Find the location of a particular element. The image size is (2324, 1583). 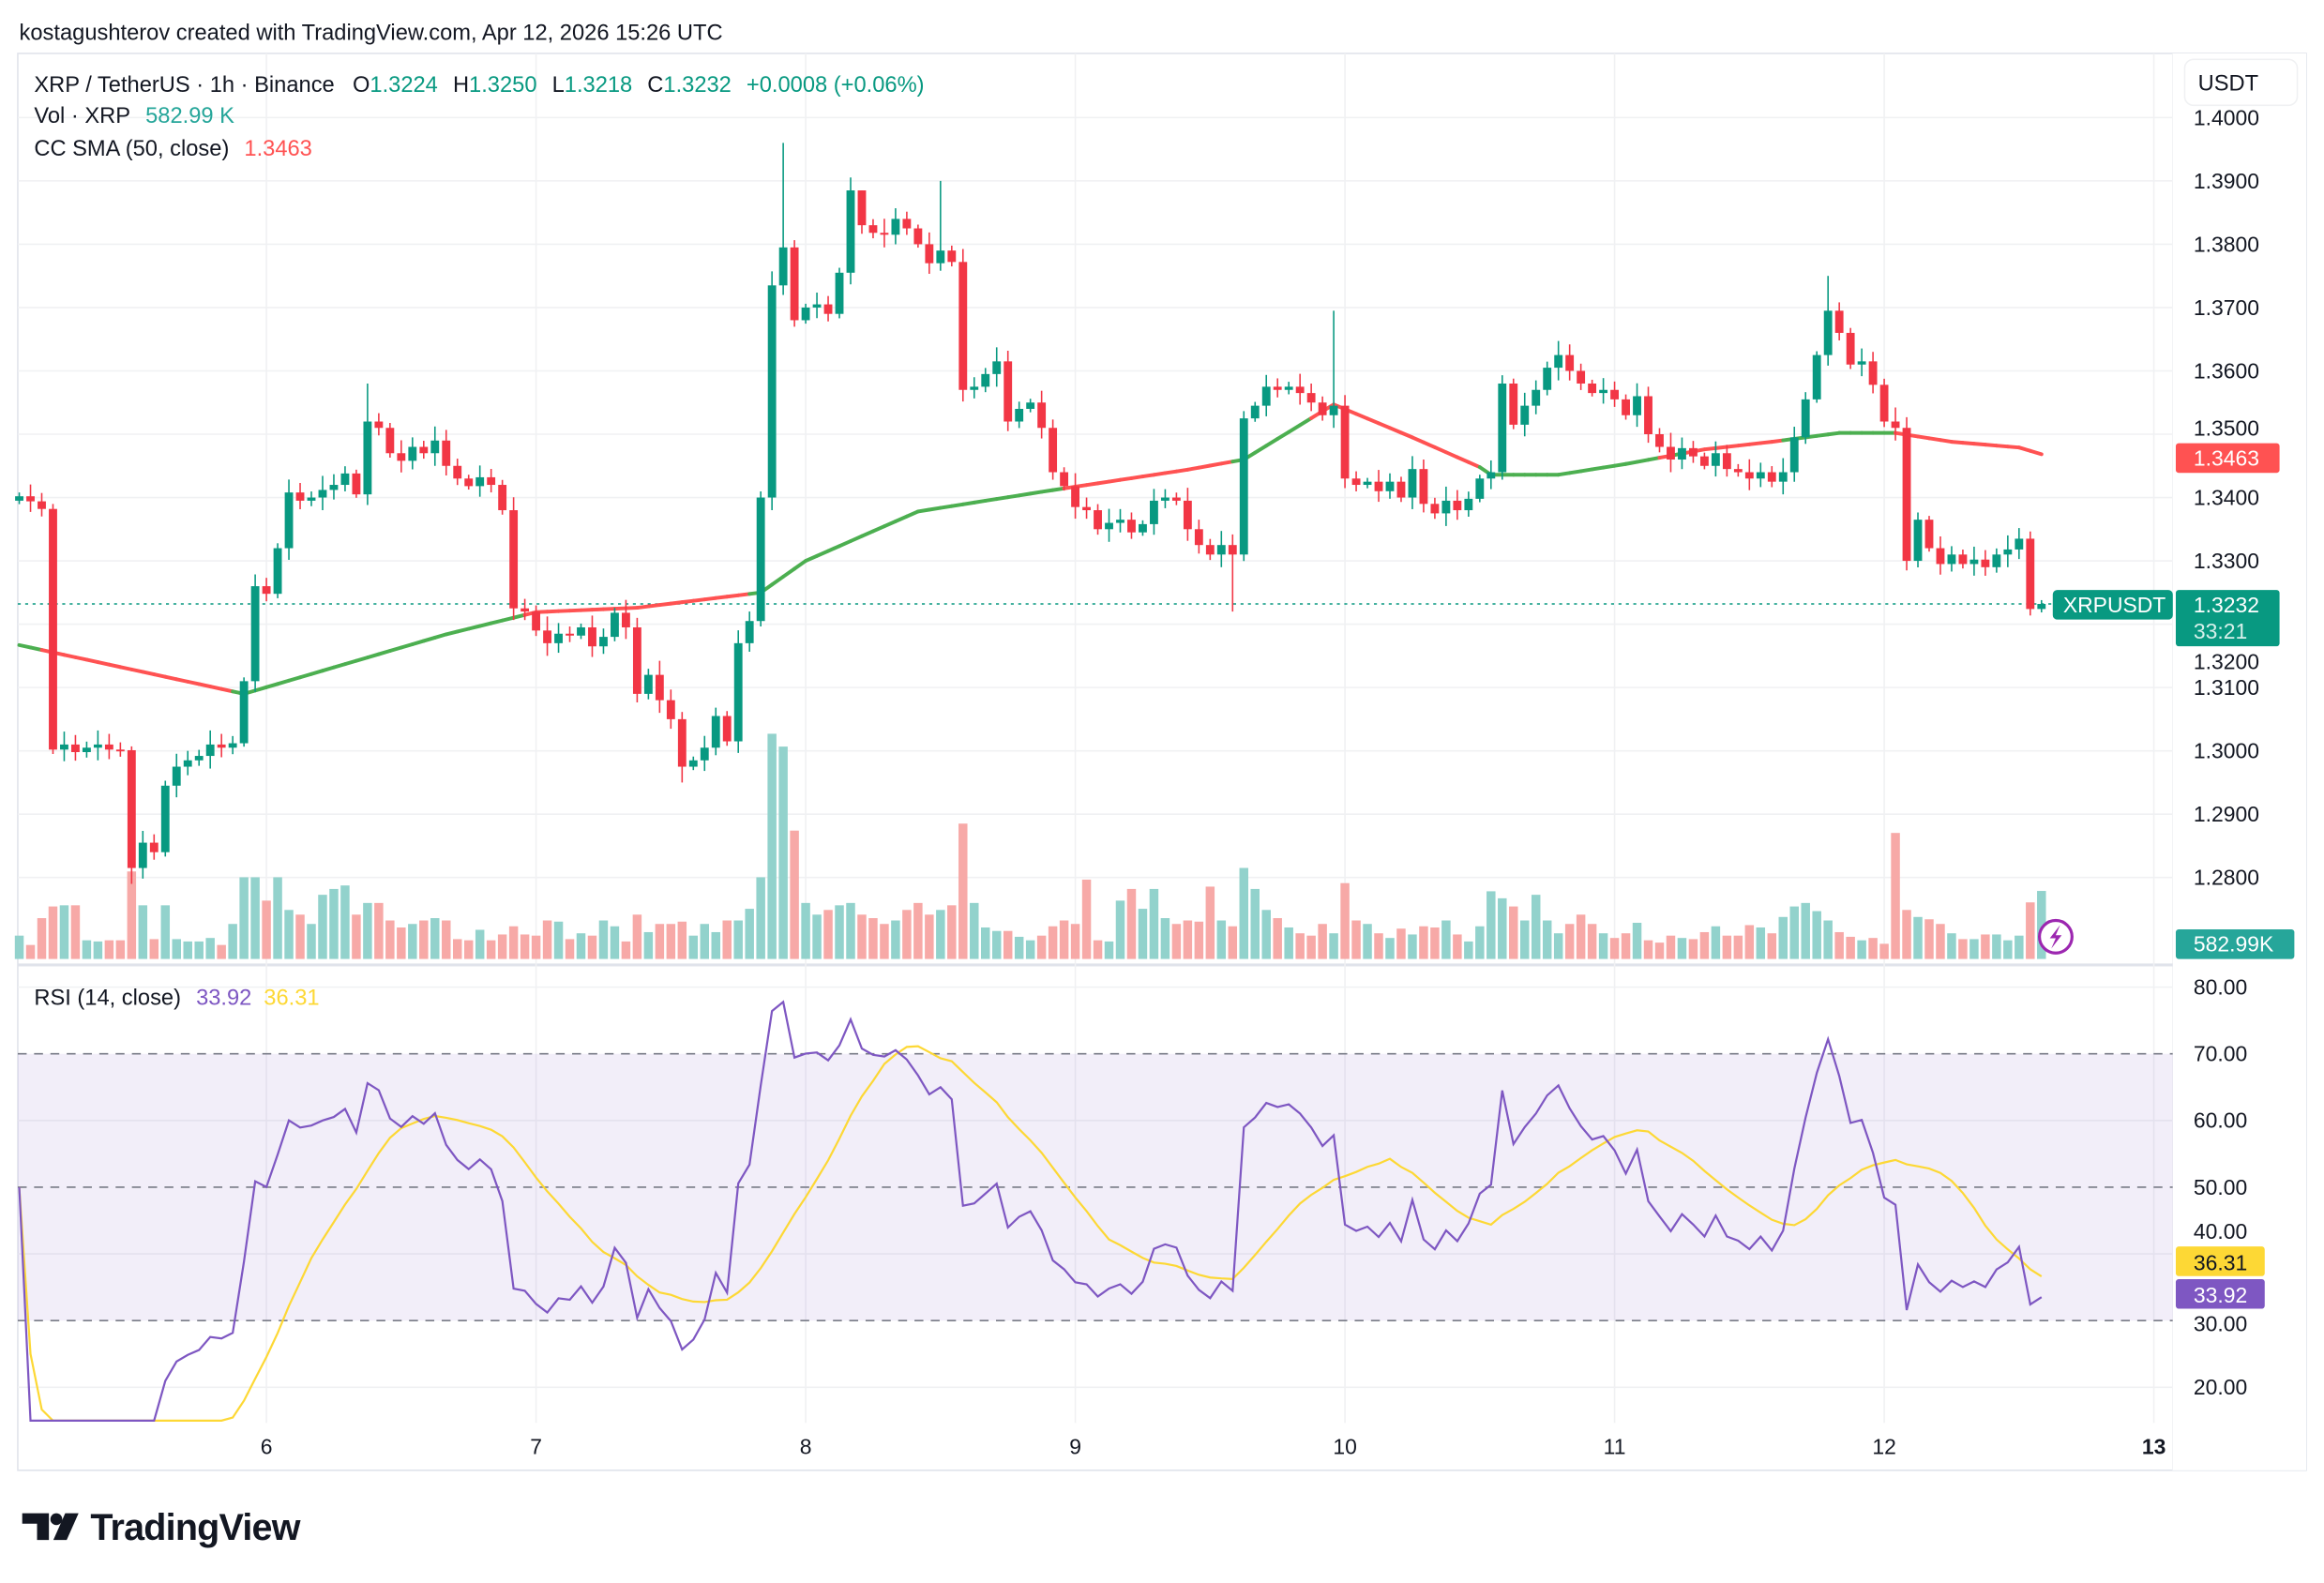

time-axis: 6 7 8 9 10 11 12 13 is located at coordinates (1213, 1446).